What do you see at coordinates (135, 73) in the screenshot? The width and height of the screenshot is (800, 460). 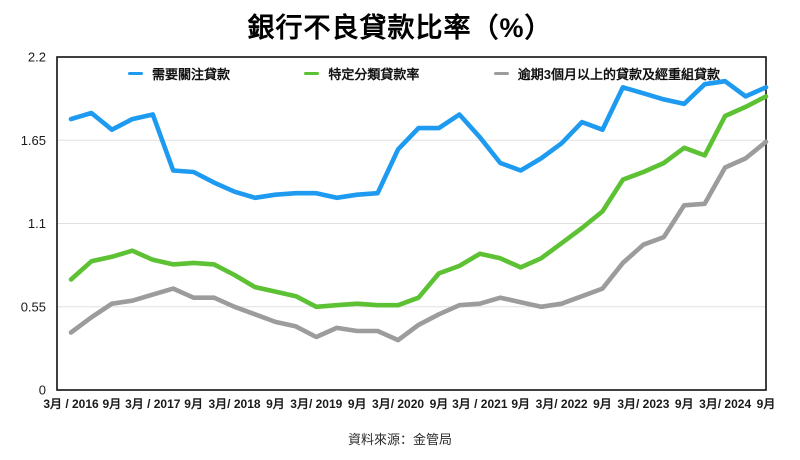 I see `legend-swatch-blue-icon` at bounding box center [135, 73].